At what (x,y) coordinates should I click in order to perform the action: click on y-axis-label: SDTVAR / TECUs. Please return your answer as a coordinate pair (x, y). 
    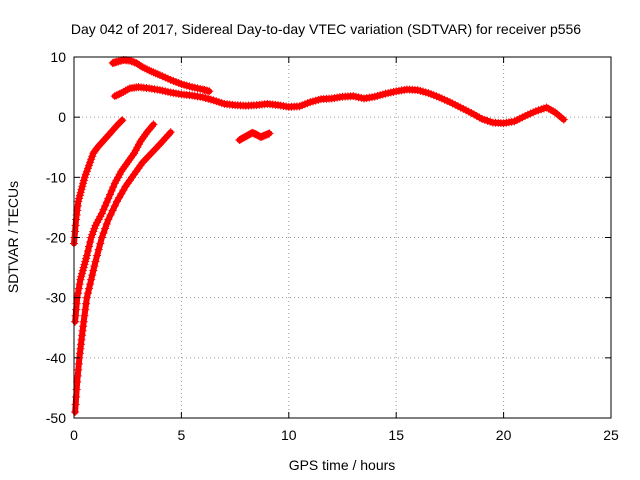
    Looking at the image, I should click on (13, 237).